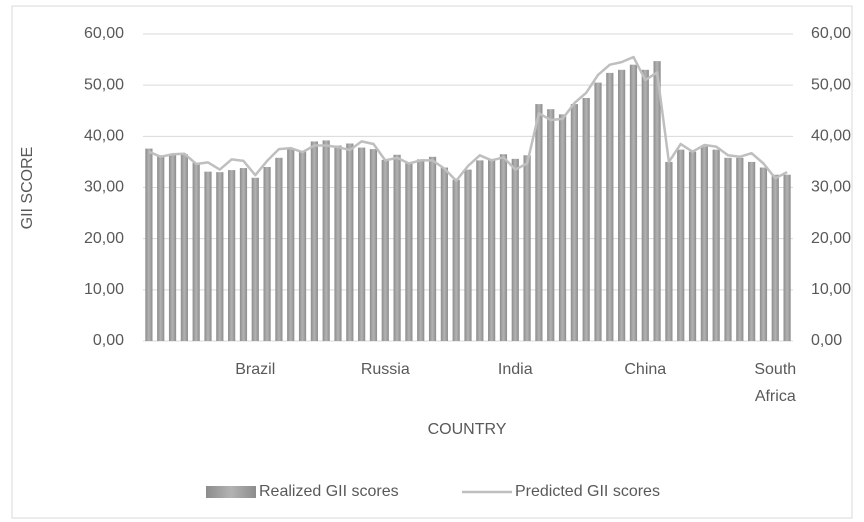 Image resolution: width=864 pixels, height=522 pixels. Describe the element at coordinates (467, 429) in the screenshot. I see `x-axis-label: COUNTRY` at that location.